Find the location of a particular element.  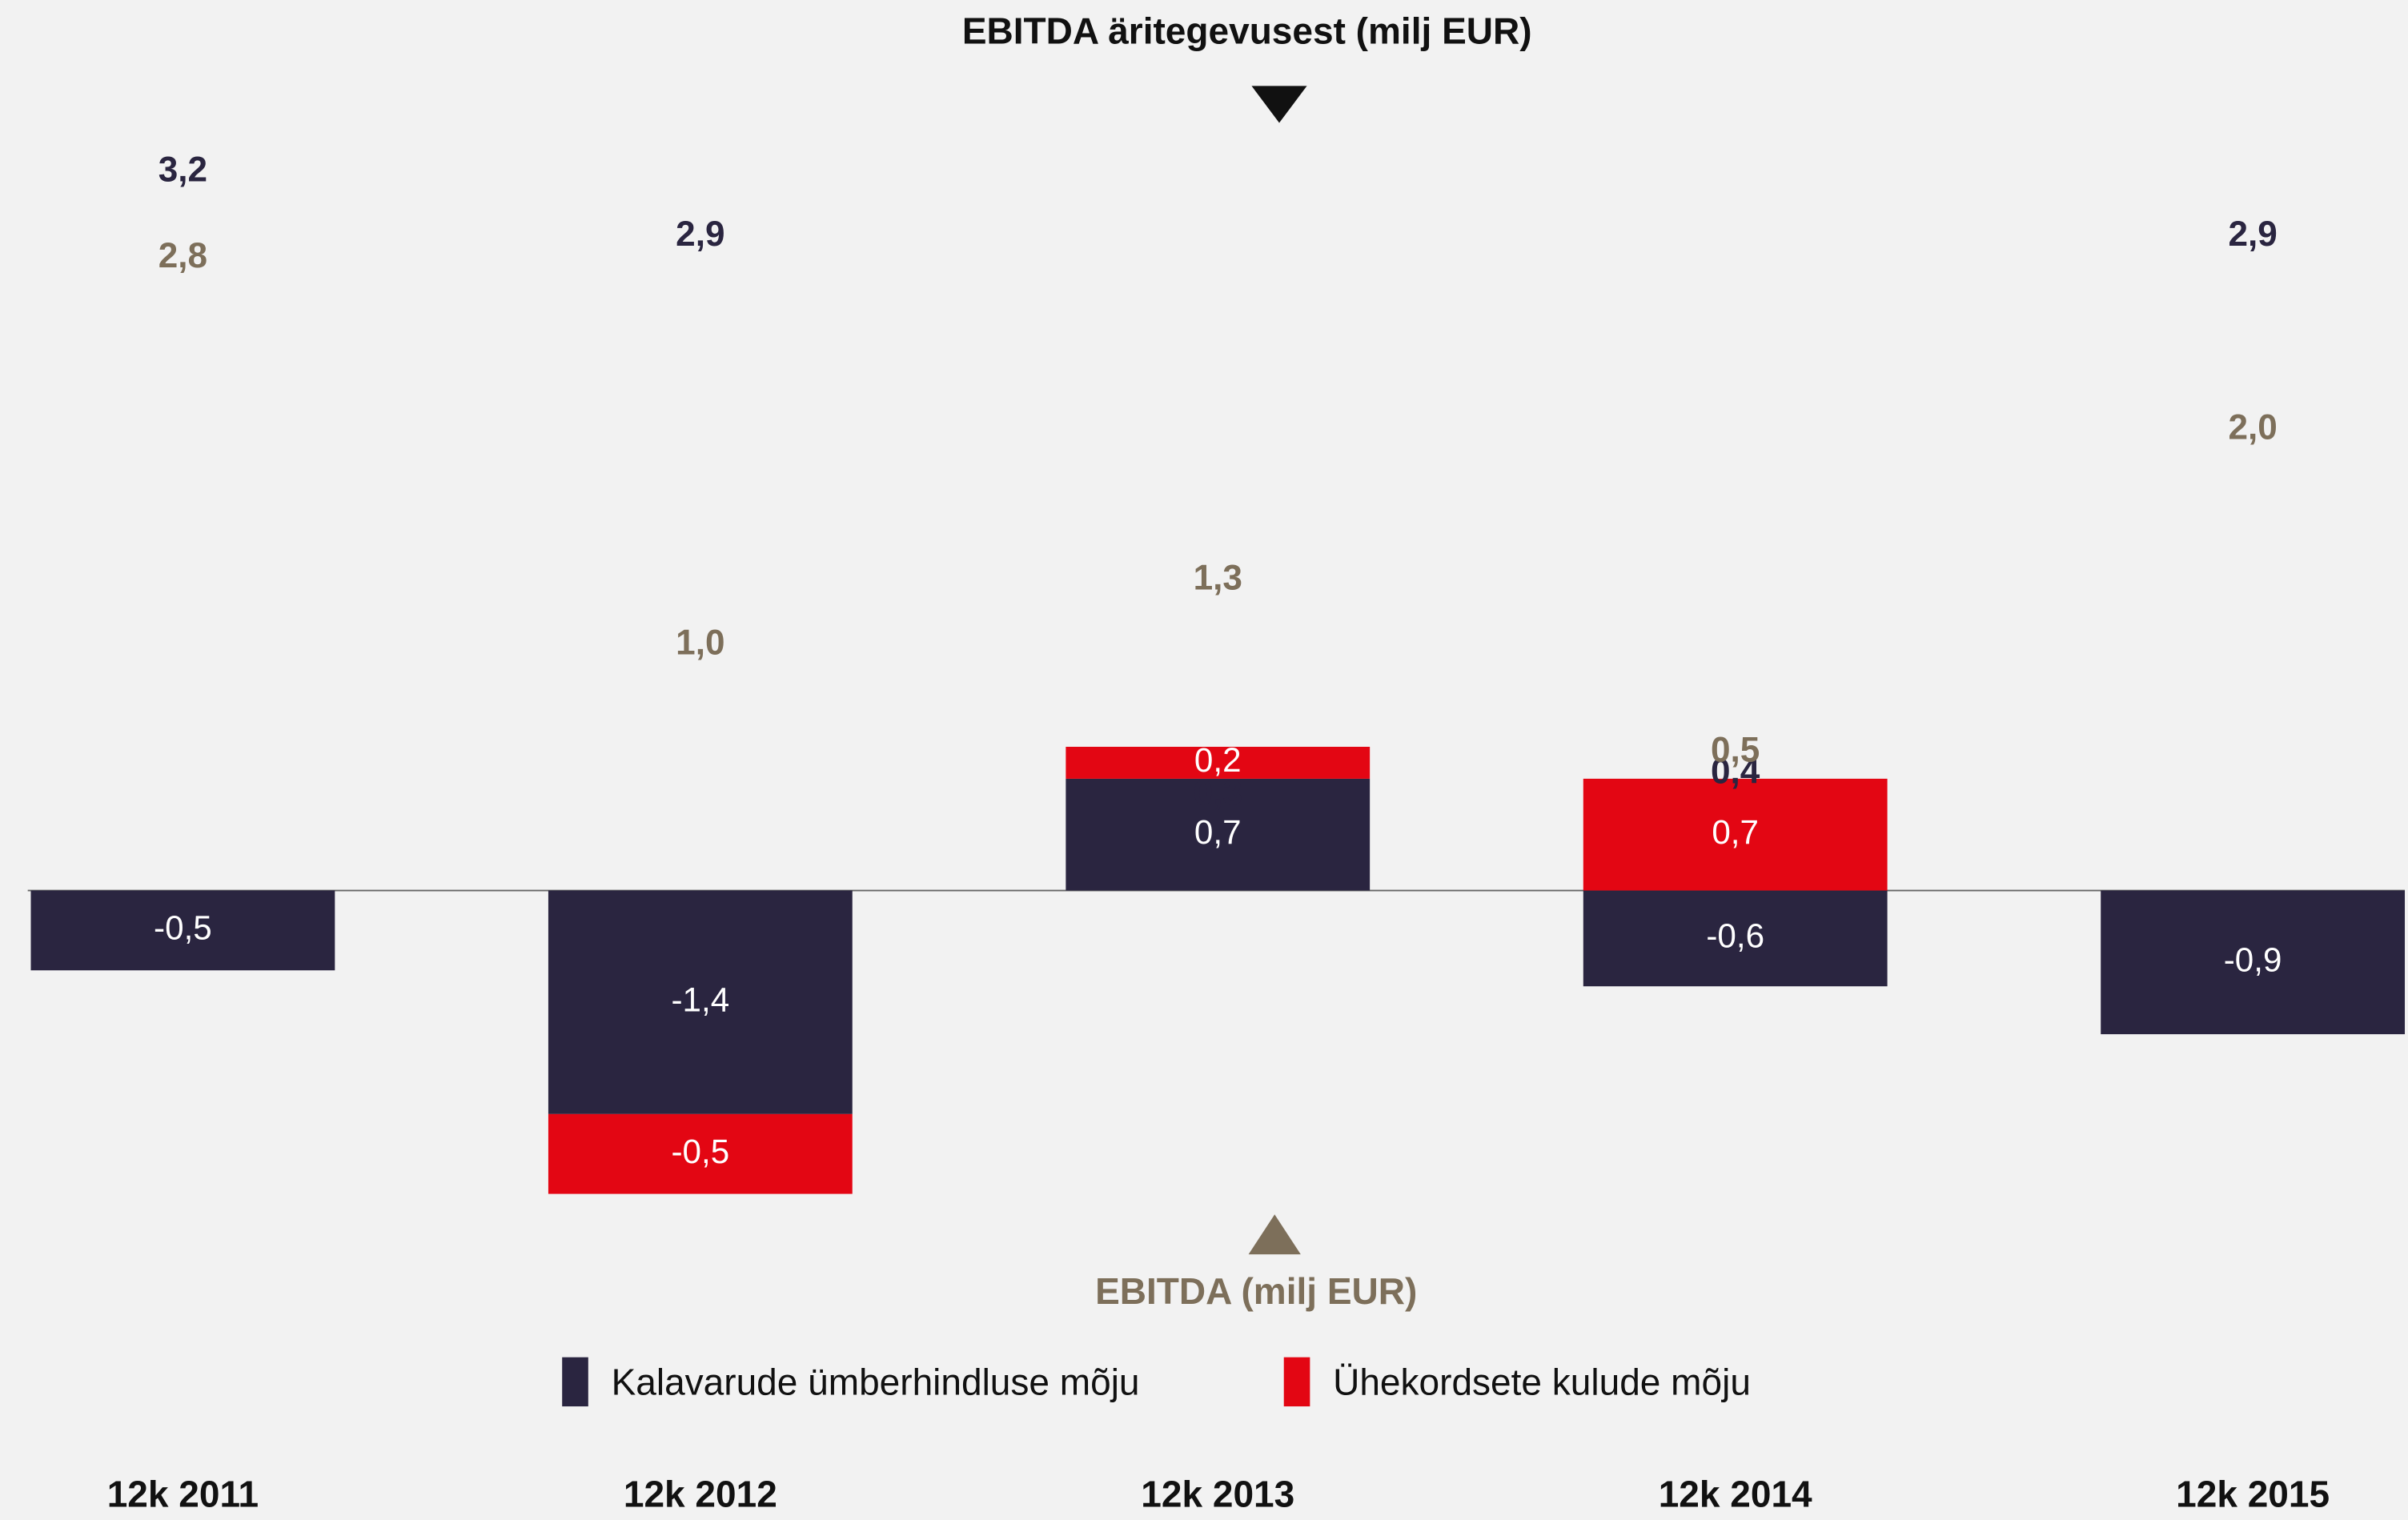

ebitda_operating-label: 0,4 is located at coordinates (1735, 771).